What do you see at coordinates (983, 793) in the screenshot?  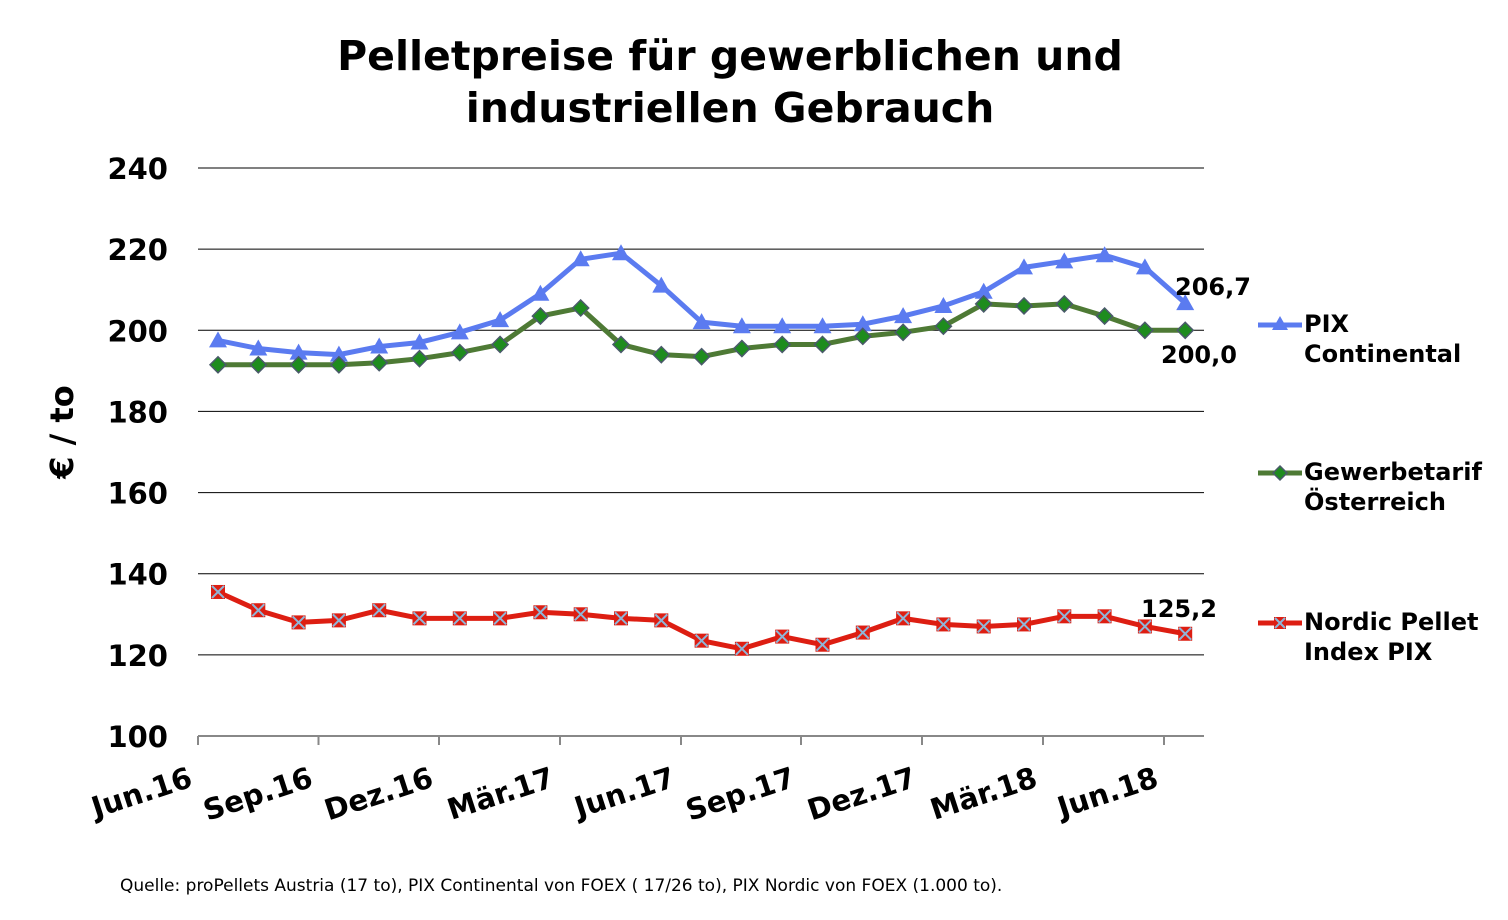 I see `x-tick-label-7: Mär.18` at bounding box center [983, 793].